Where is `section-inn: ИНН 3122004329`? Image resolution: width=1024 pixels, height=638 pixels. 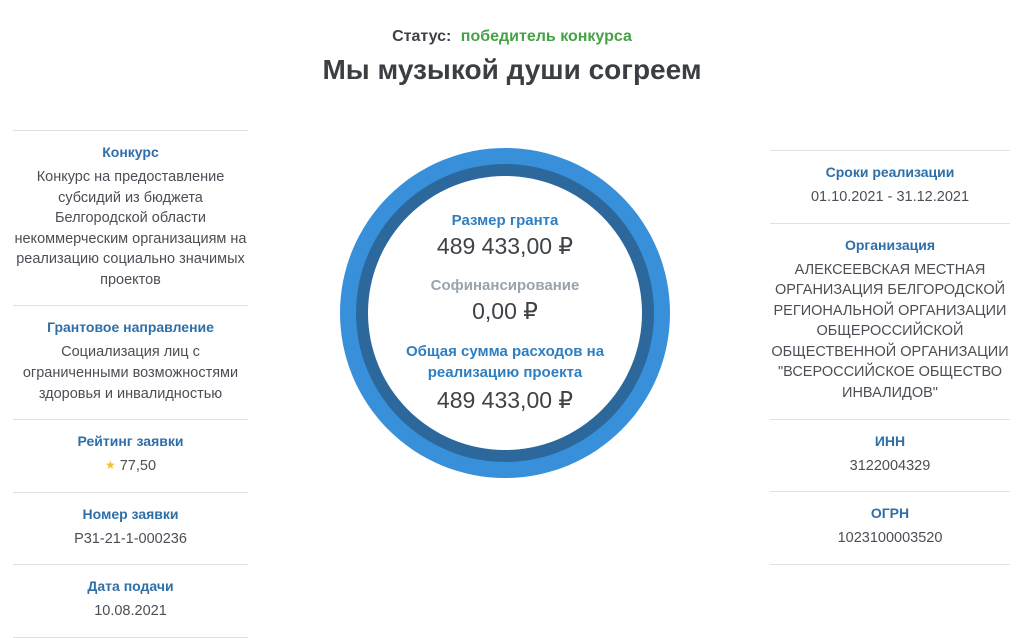 section-inn: ИНН 3122004329 is located at coordinates (890, 455).